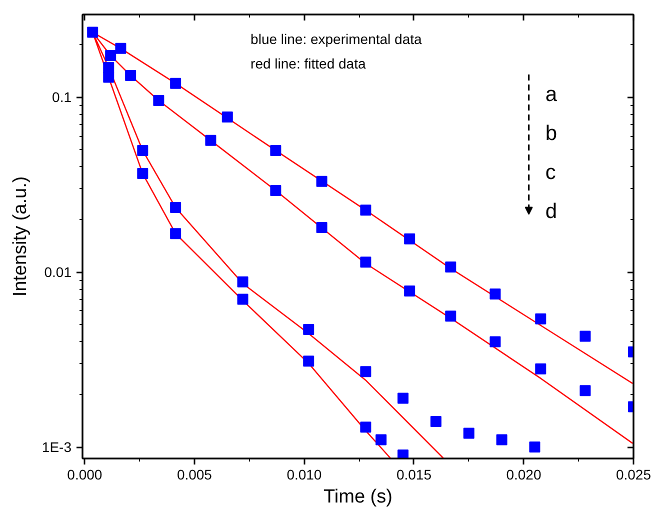 The width and height of the screenshot is (652, 513). What do you see at coordinates (58, 272) in the screenshot?
I see `y-tick-label: 0.01` at bounding box center [58, 272].